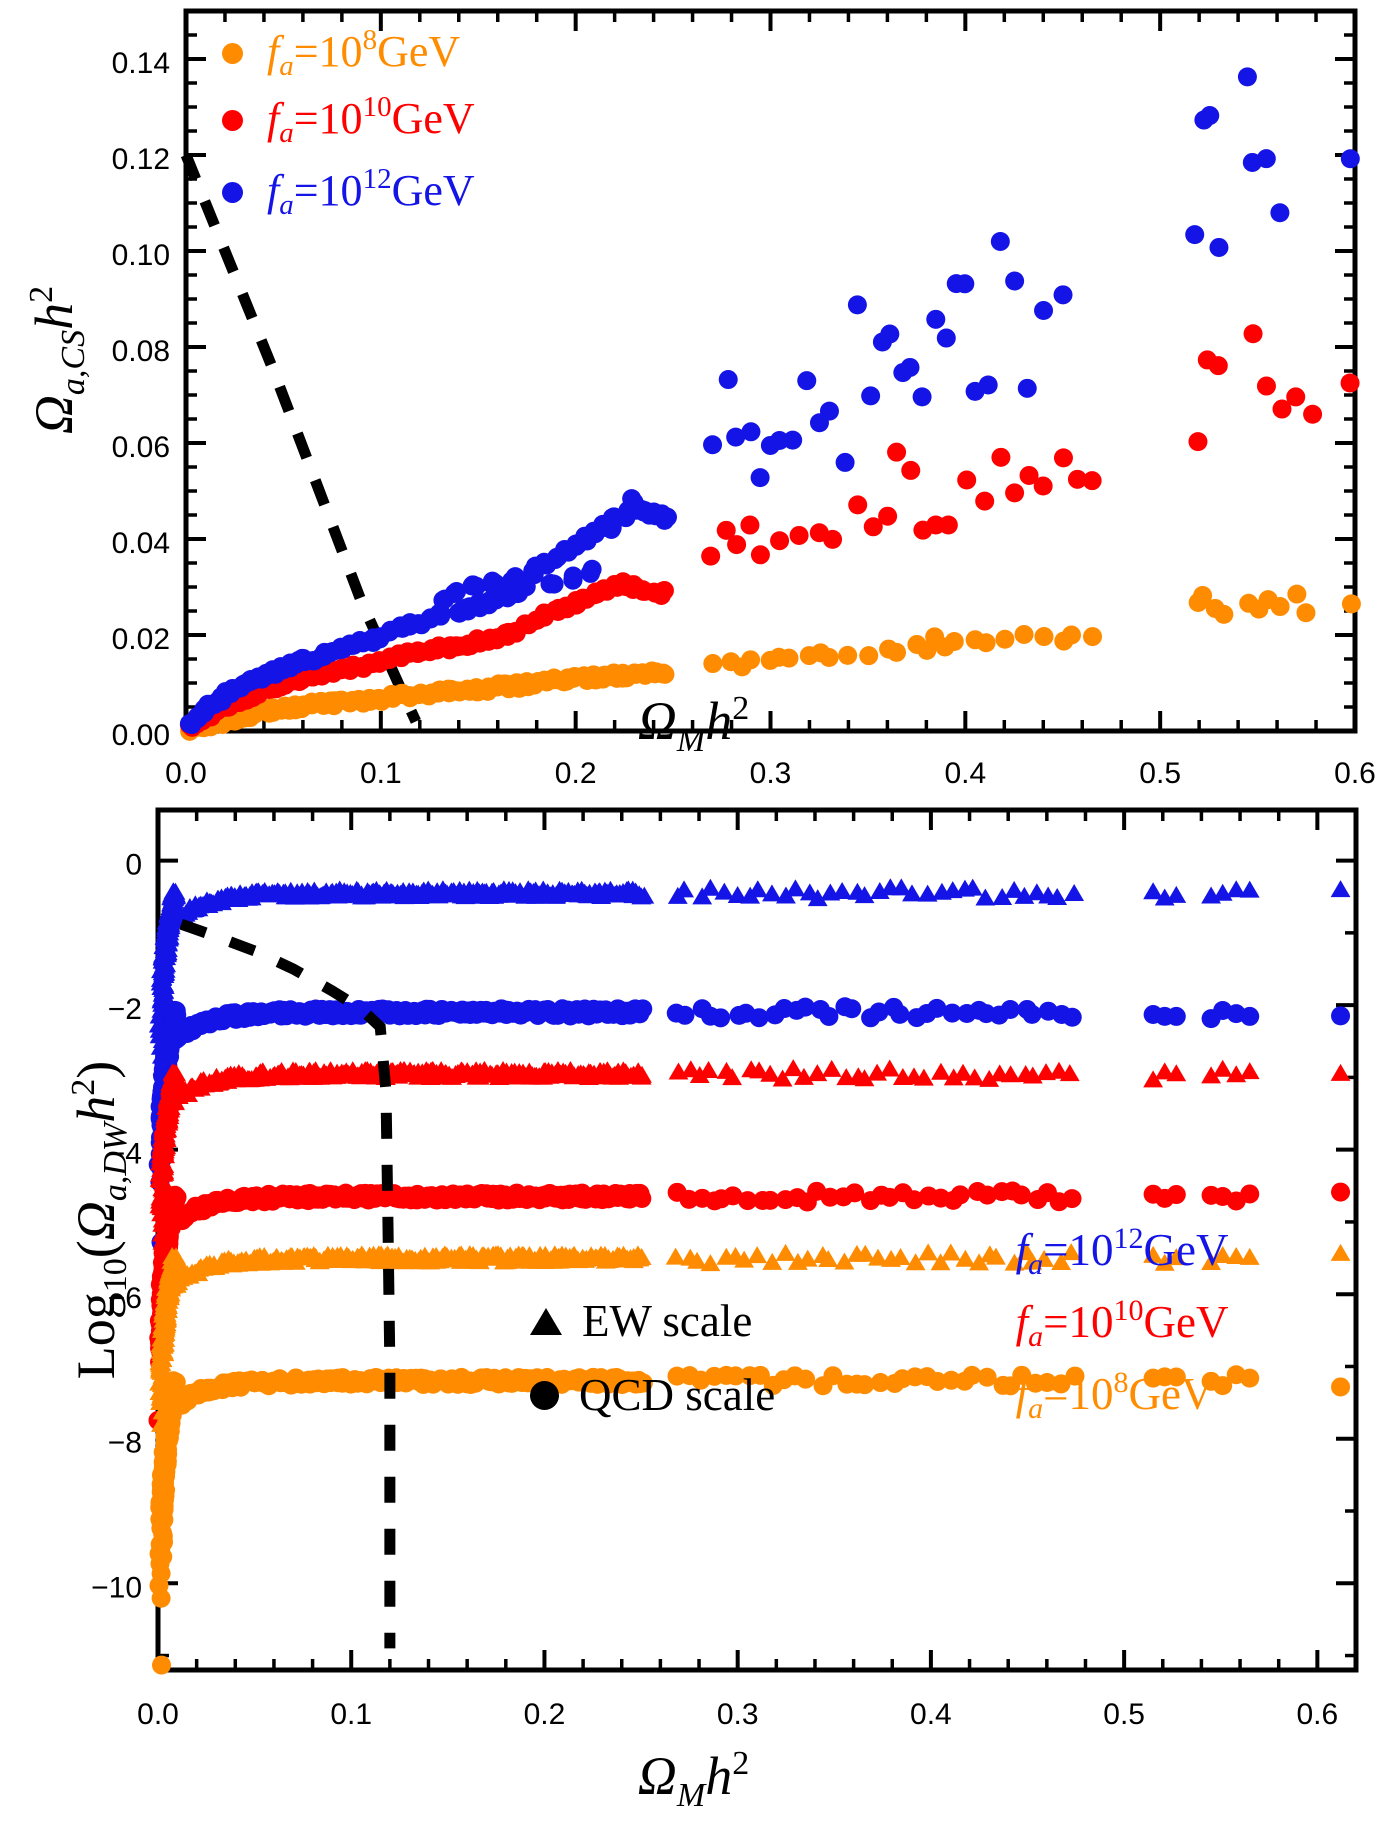  I want to click on top-ylabel-h: h, so click(54, 316).